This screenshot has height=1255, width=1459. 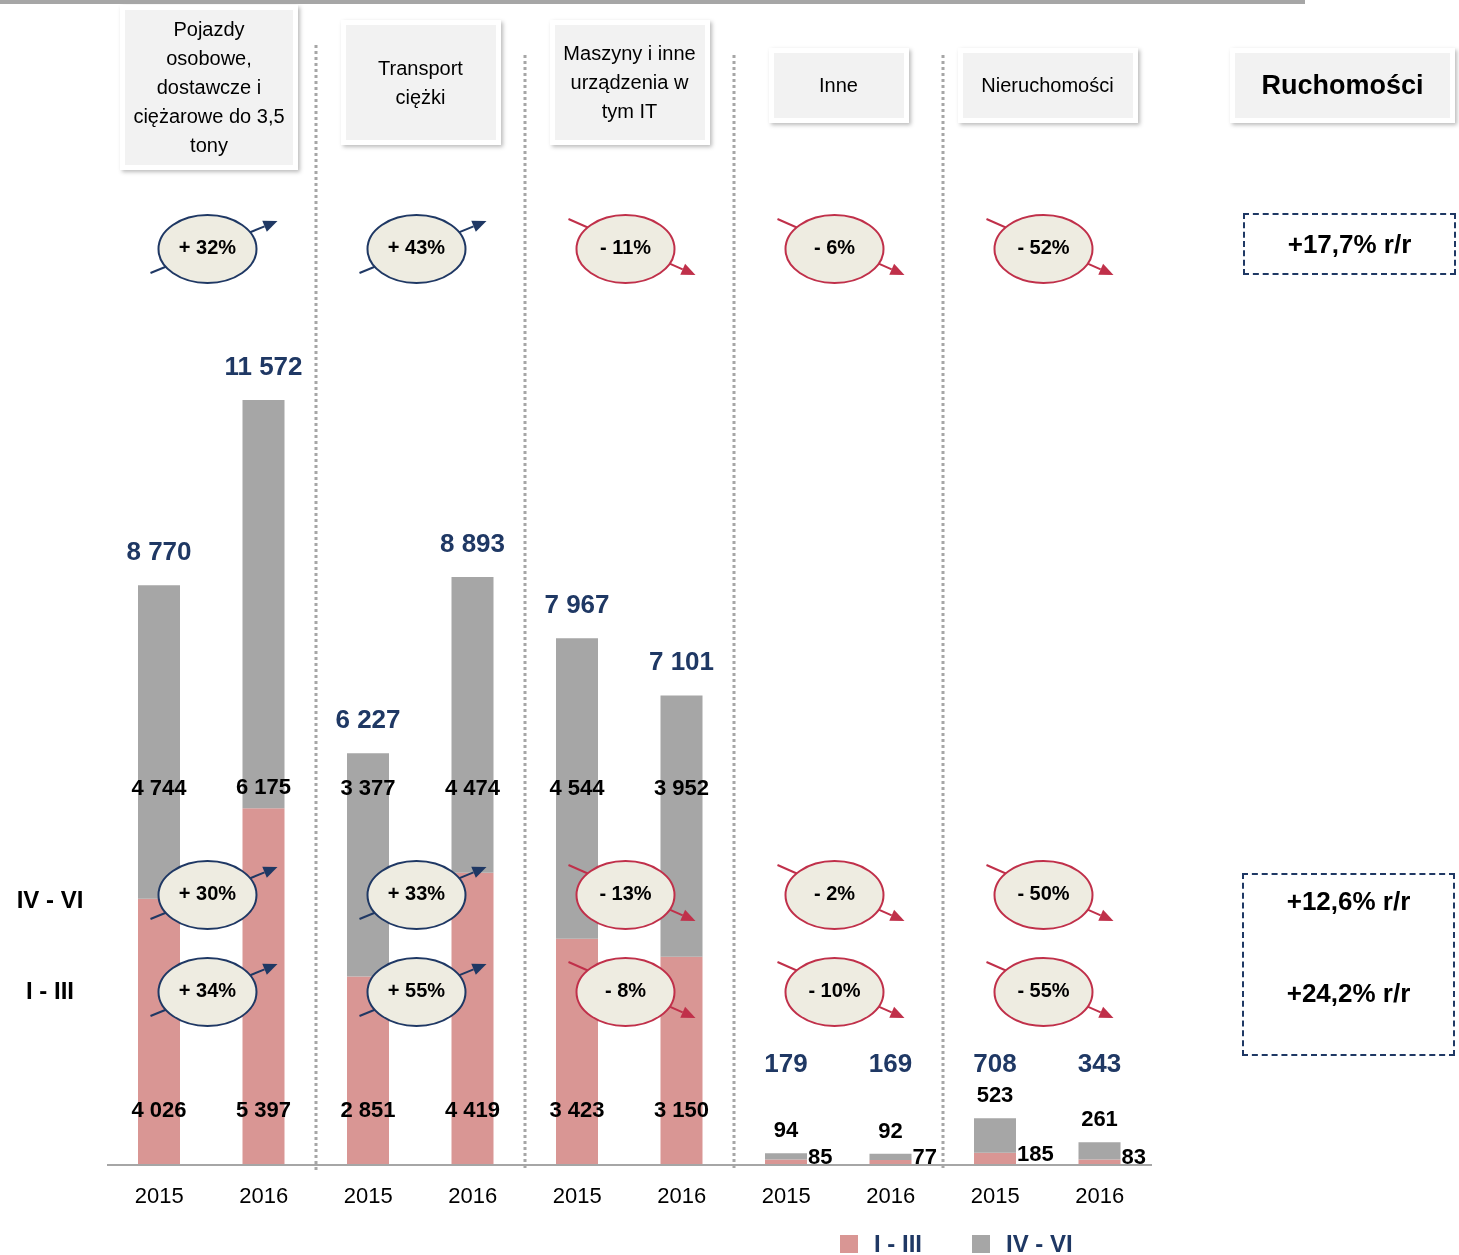 I want to click on annotation: - 2%, so click(x=834, y=893).